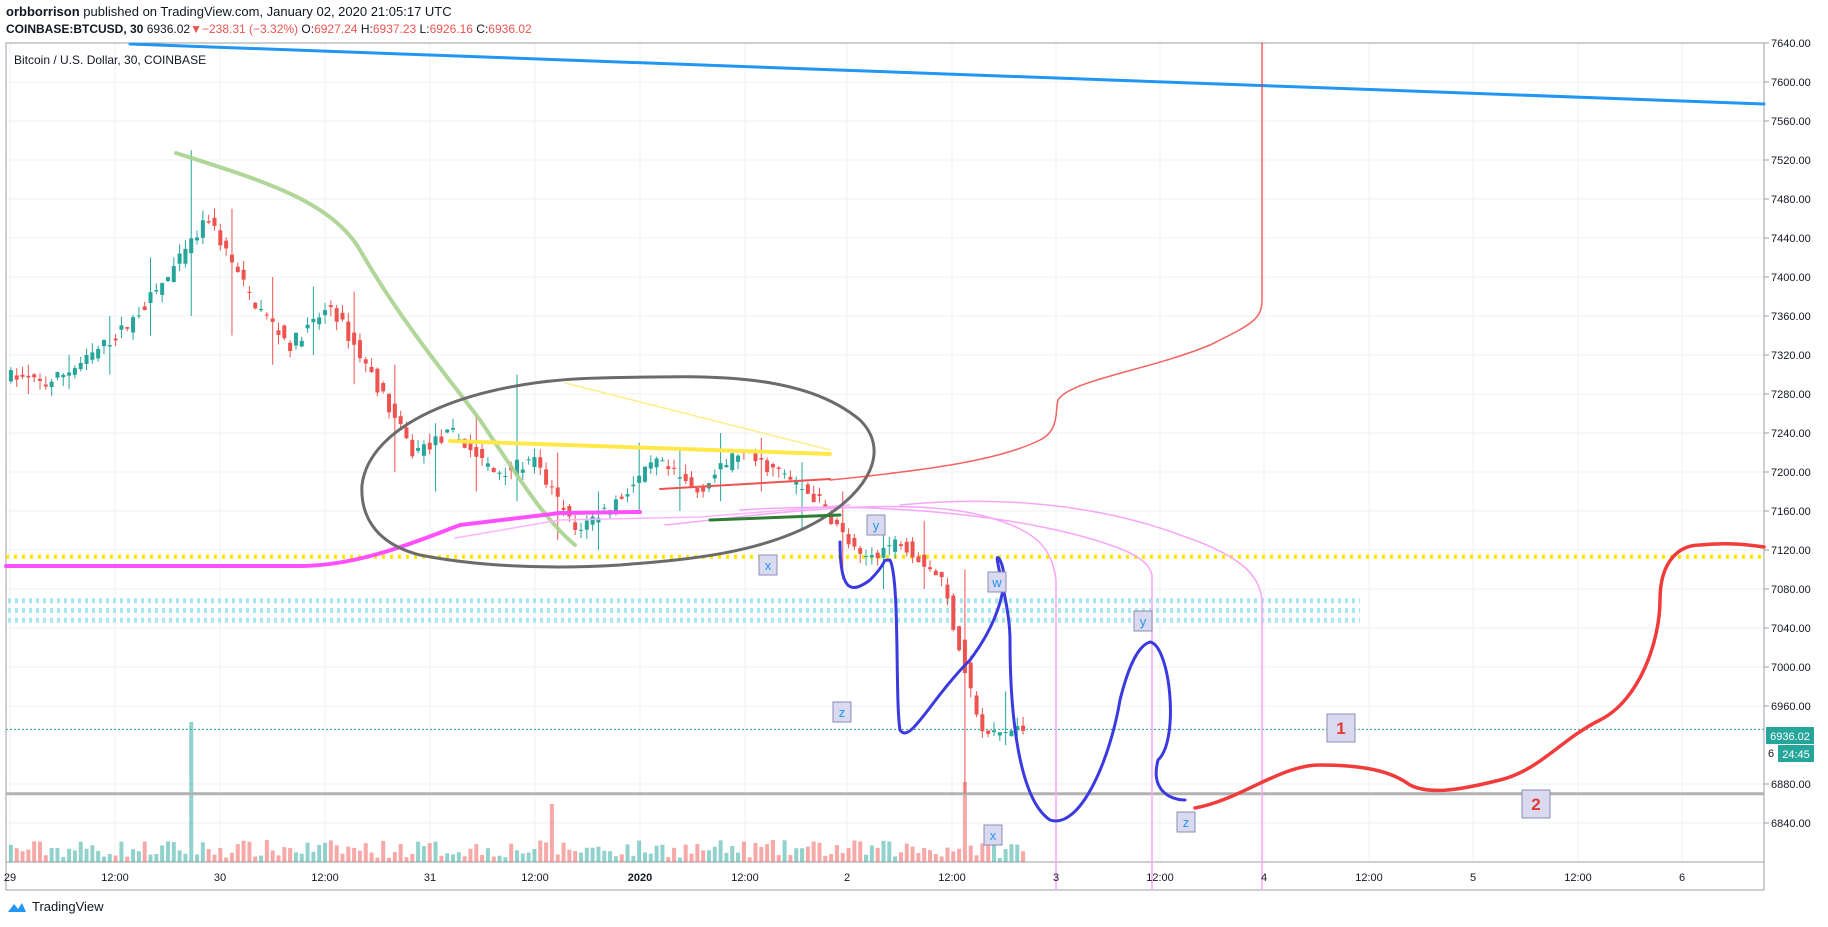 The image size is (1828, 927). Describe the element at coordinates (947, 74) in the screenshot. I see `blue-trendline` at that location.